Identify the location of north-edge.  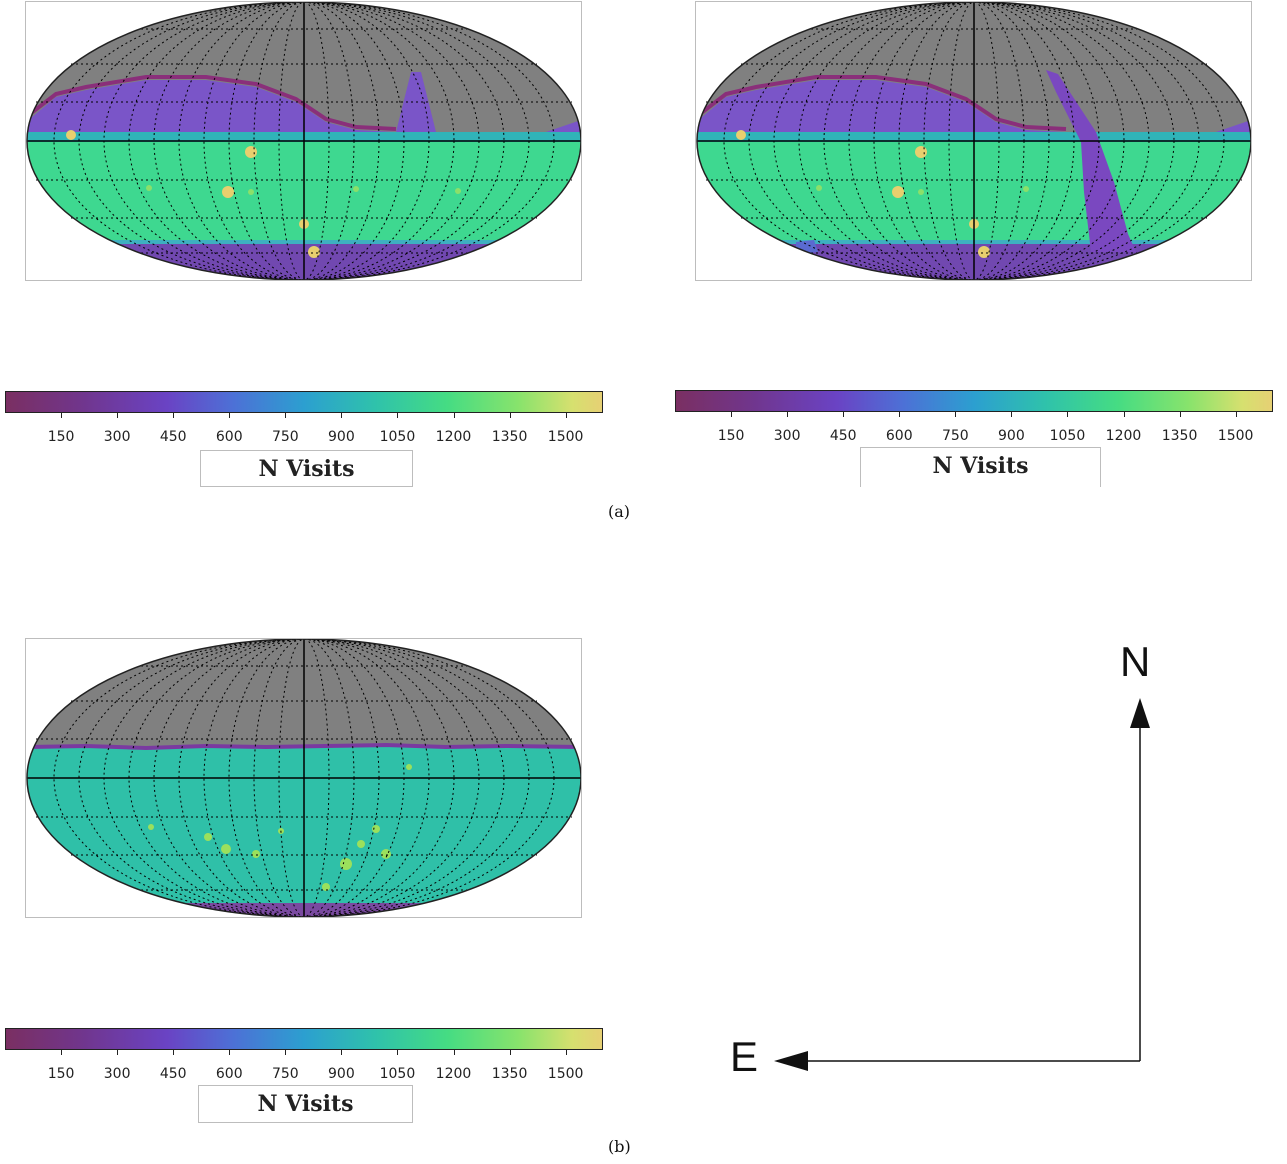
(304, 746).